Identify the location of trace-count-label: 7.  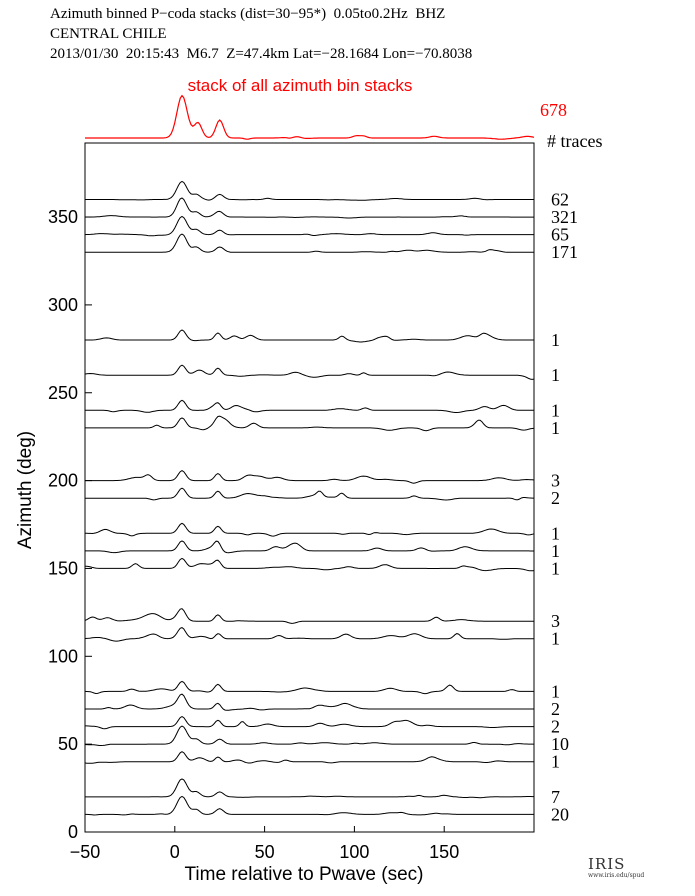
(555, 797).